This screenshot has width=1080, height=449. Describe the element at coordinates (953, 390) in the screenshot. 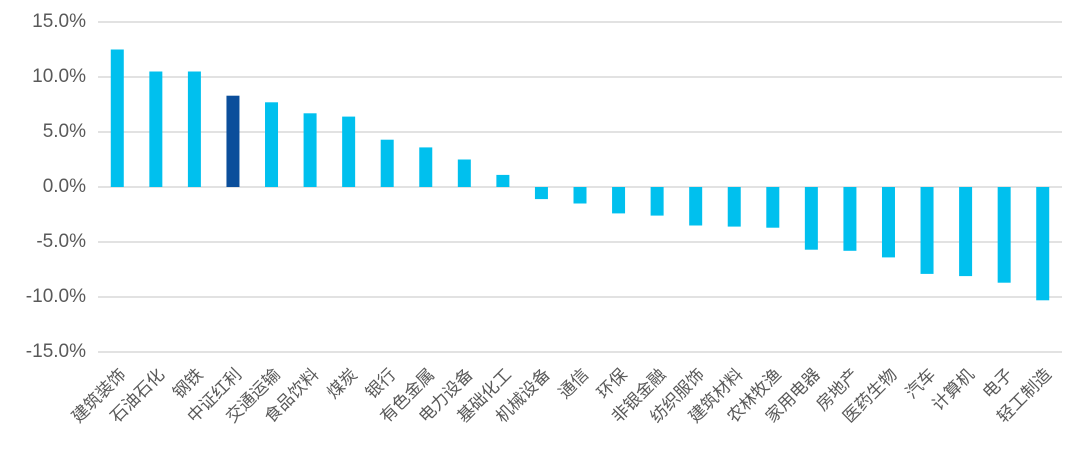

I see `x-tick-label: 计算机` at that location.